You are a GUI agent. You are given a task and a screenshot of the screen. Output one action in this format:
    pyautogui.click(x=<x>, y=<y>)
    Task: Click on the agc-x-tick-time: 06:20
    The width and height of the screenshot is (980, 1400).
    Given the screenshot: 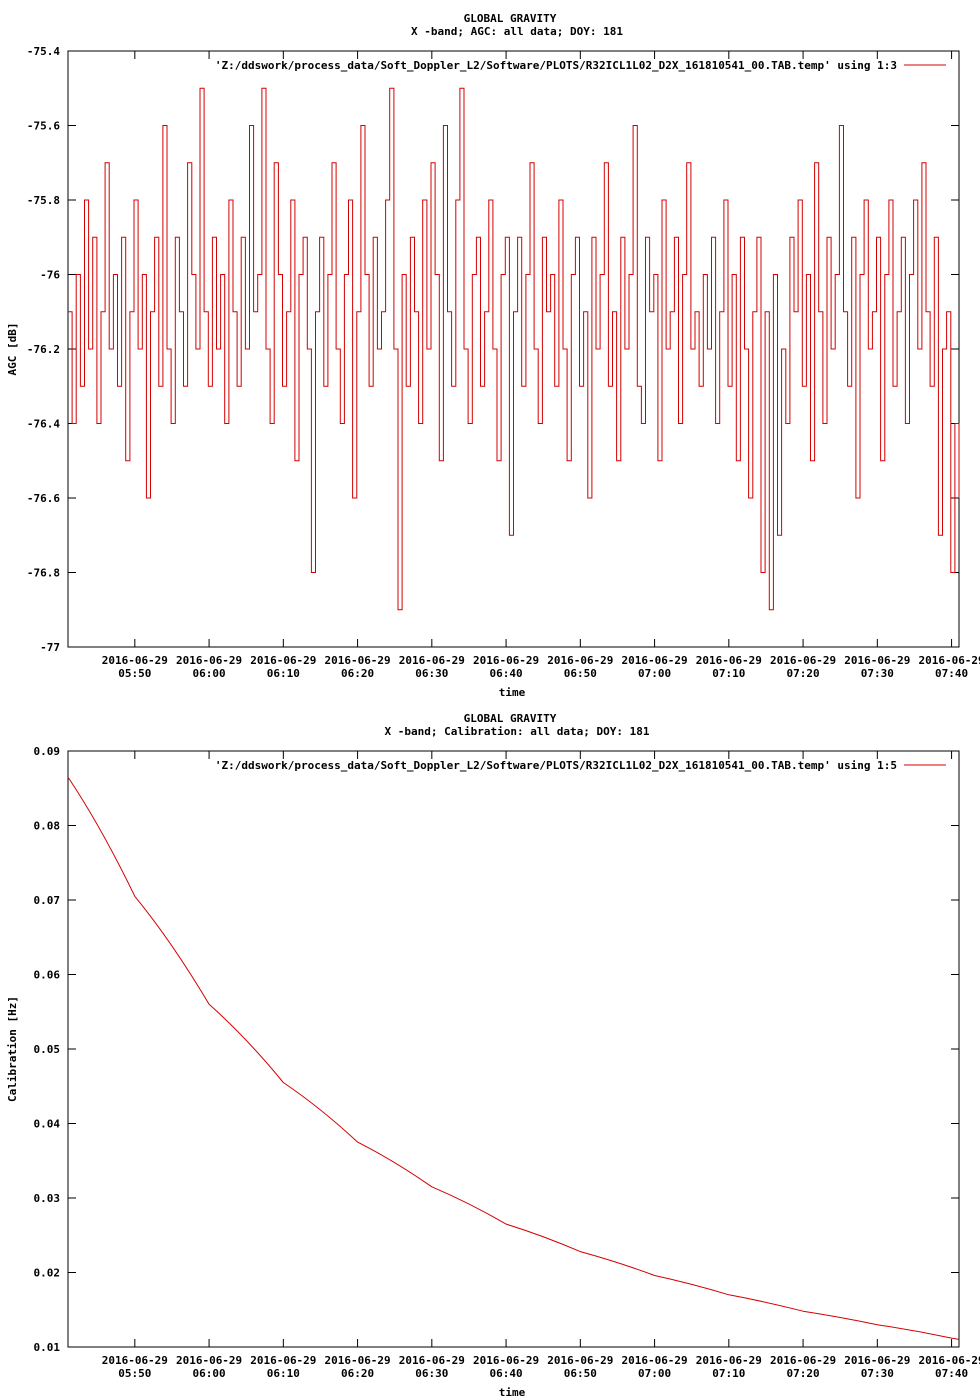 What is the action you would take?
    pyautogui.click(x=357, y=673)
    